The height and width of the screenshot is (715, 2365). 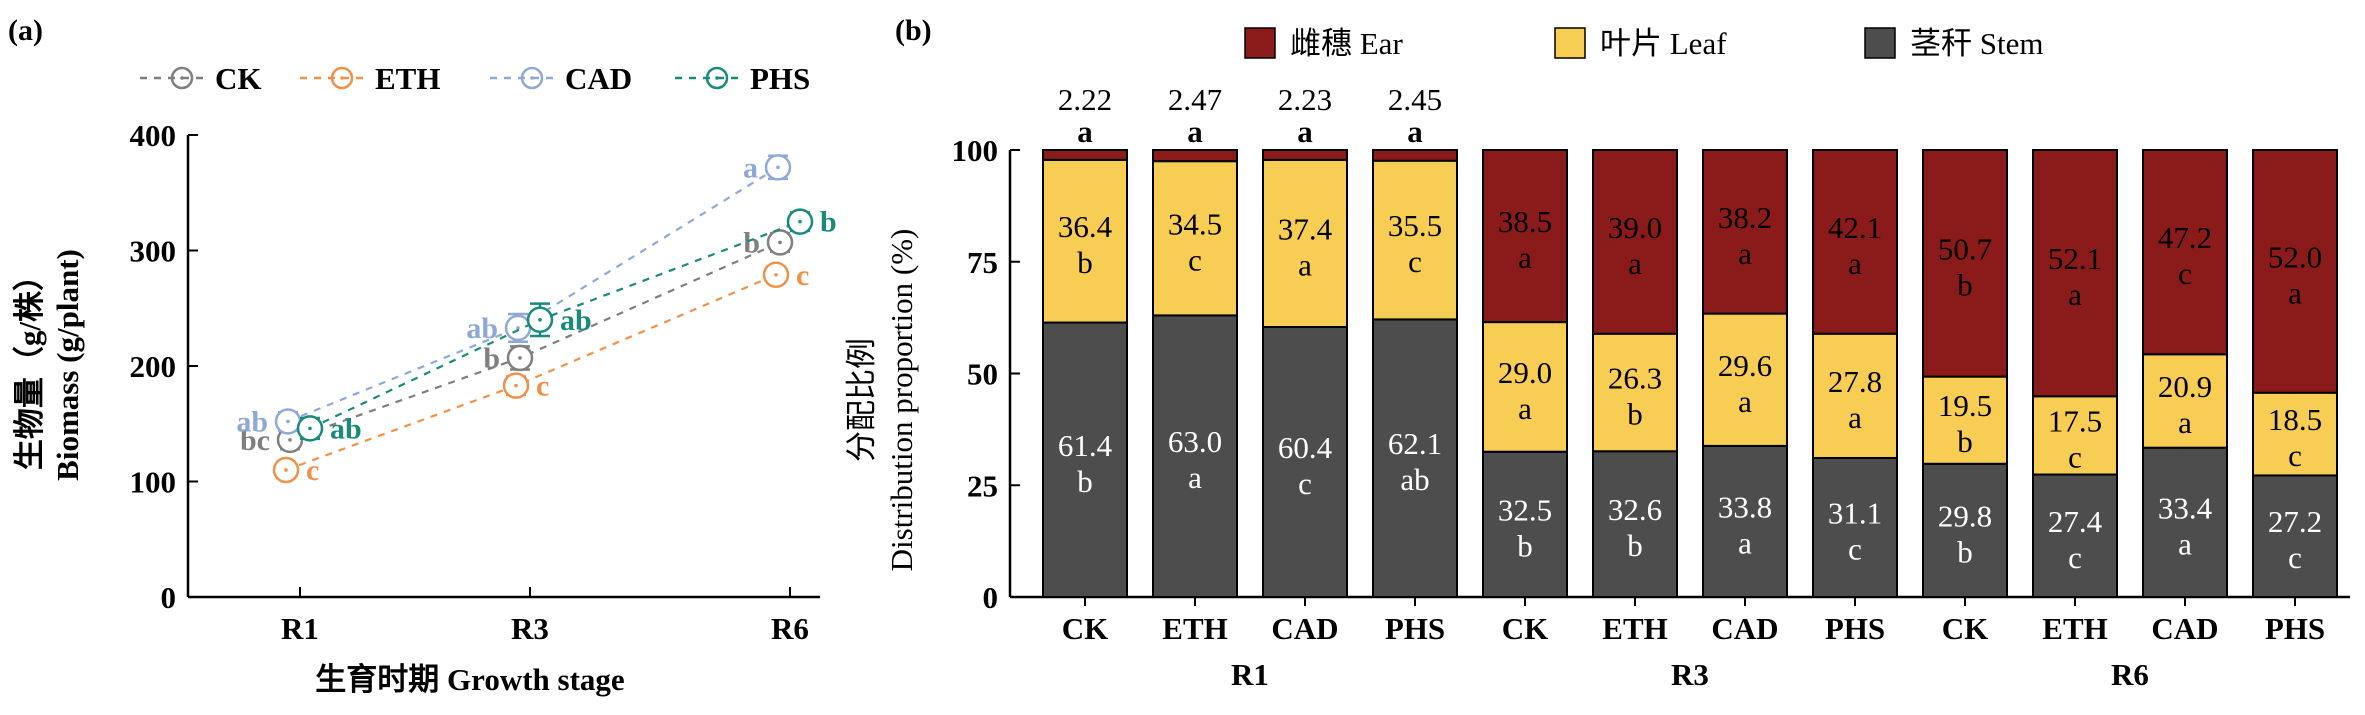 What do you see at coordinates (598, 78) in the screenshot?
I see `legend-label-cad: CAD` at bounding box center [598, 78].